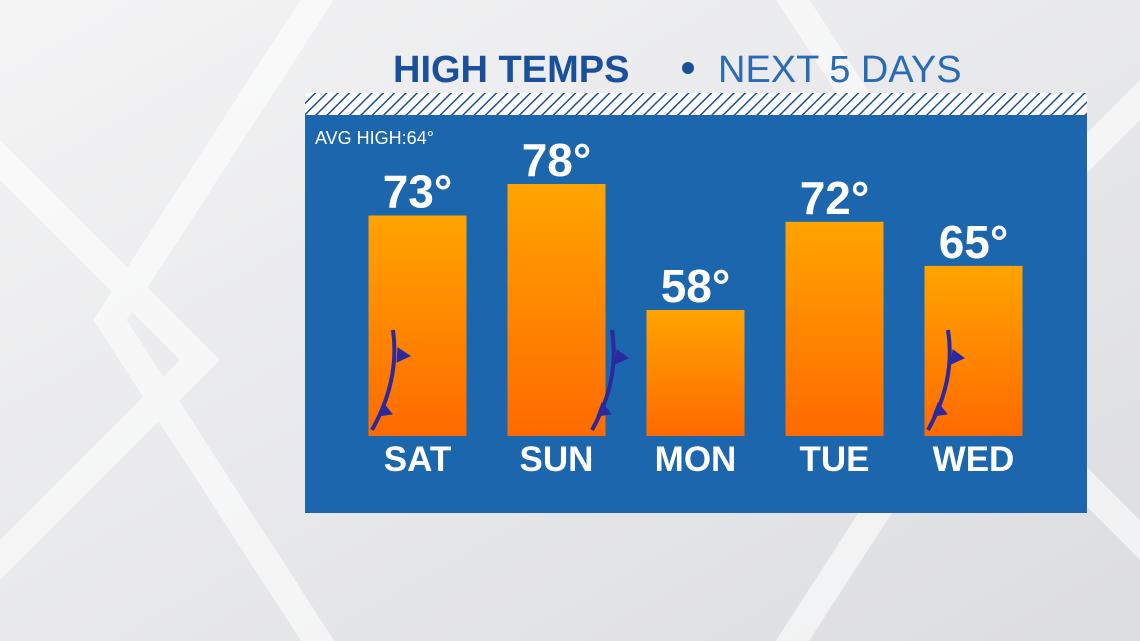 The width and height of the screenshot is (1140, 641). What do you see at coordinates (417, 459) in the screenshot?
I see `x-tick-label: SAT` at bounding box center [417, 459].